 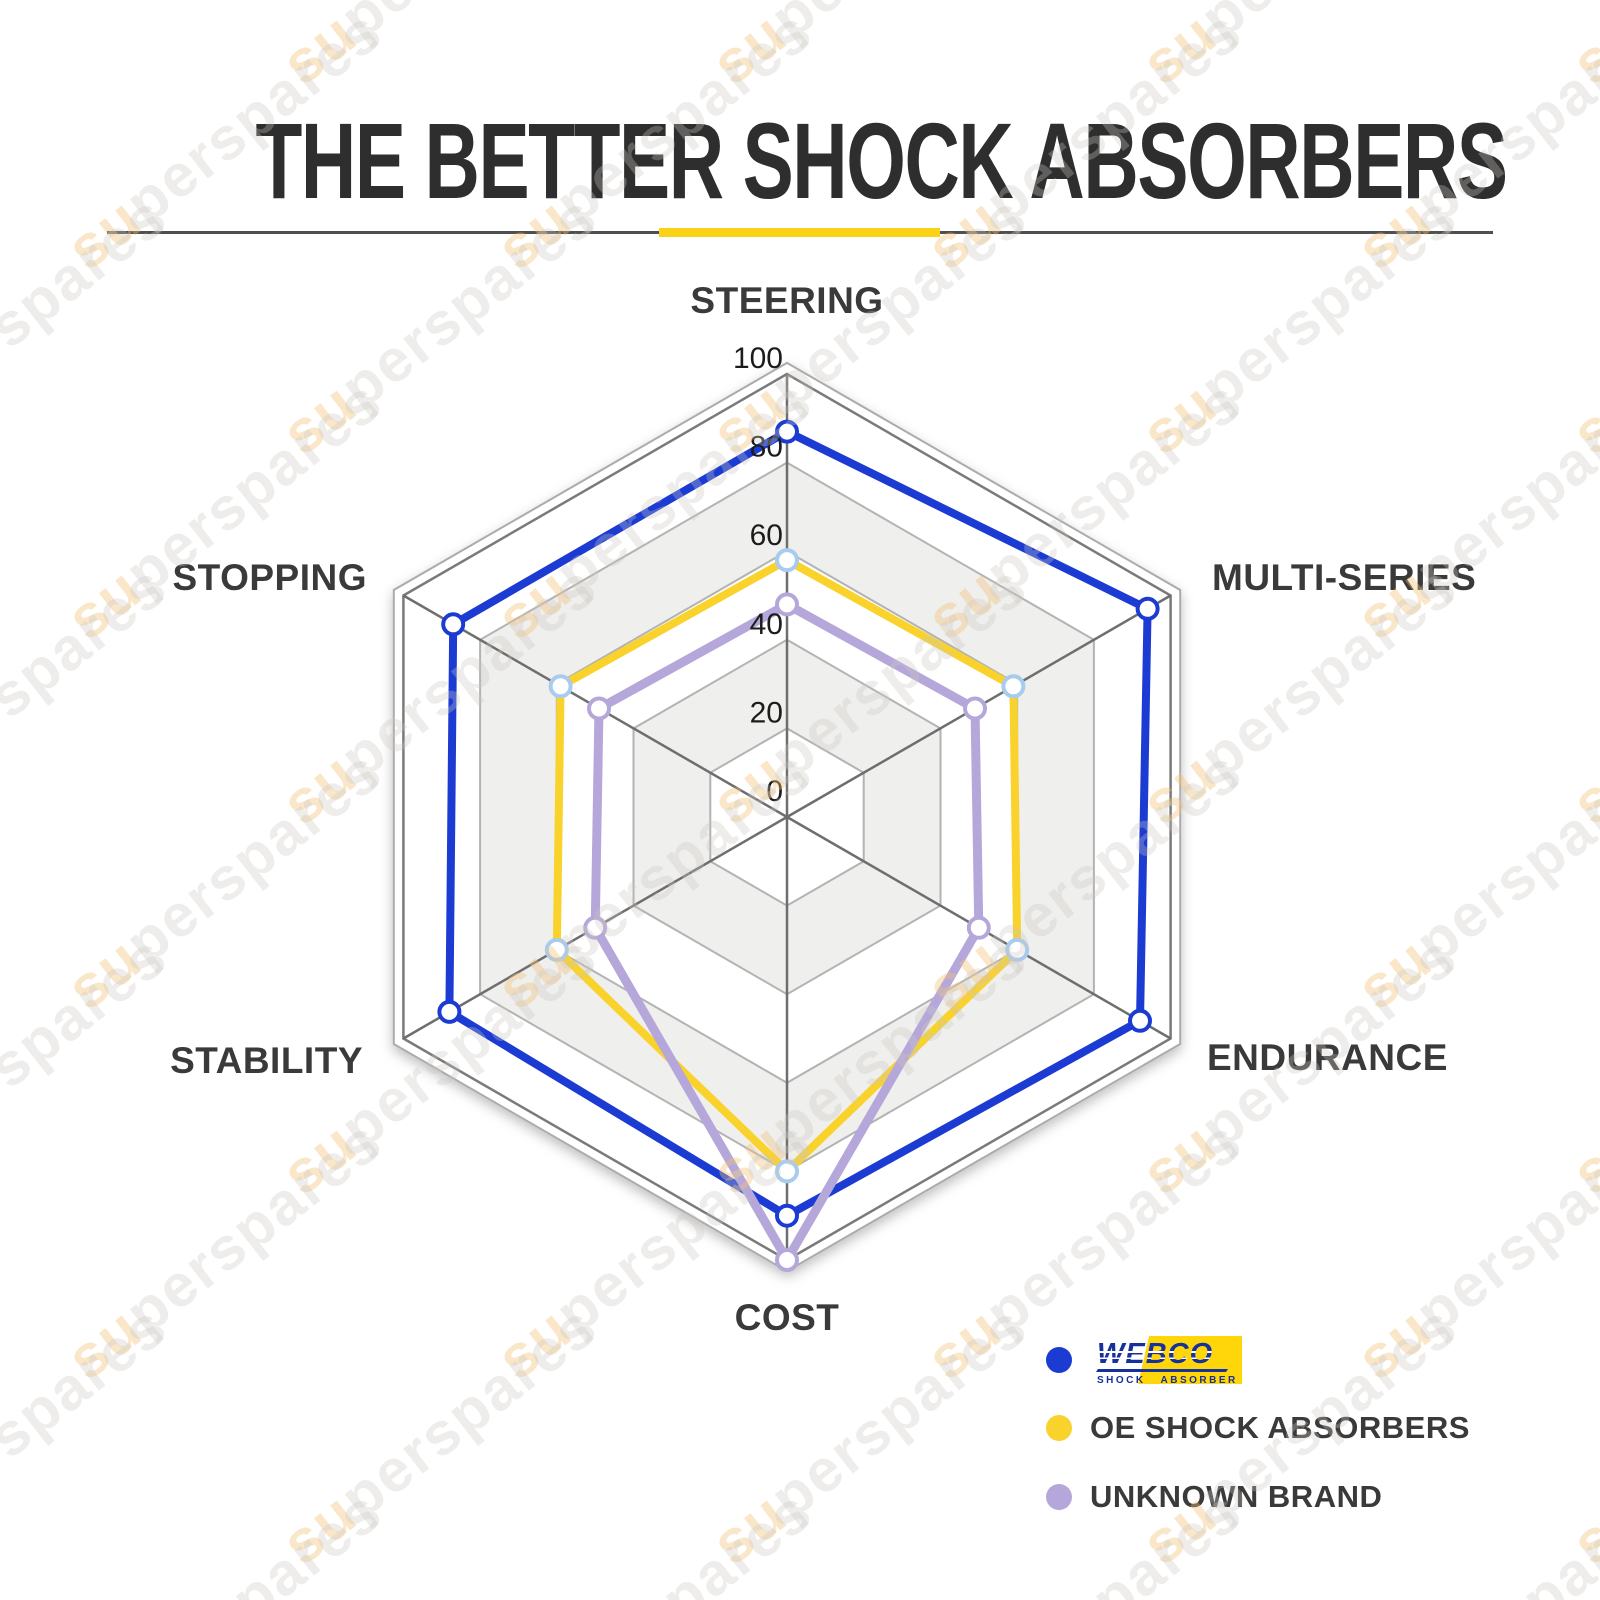 I want to click on legend-dot-unknown, so click(x=1059, y=1497).